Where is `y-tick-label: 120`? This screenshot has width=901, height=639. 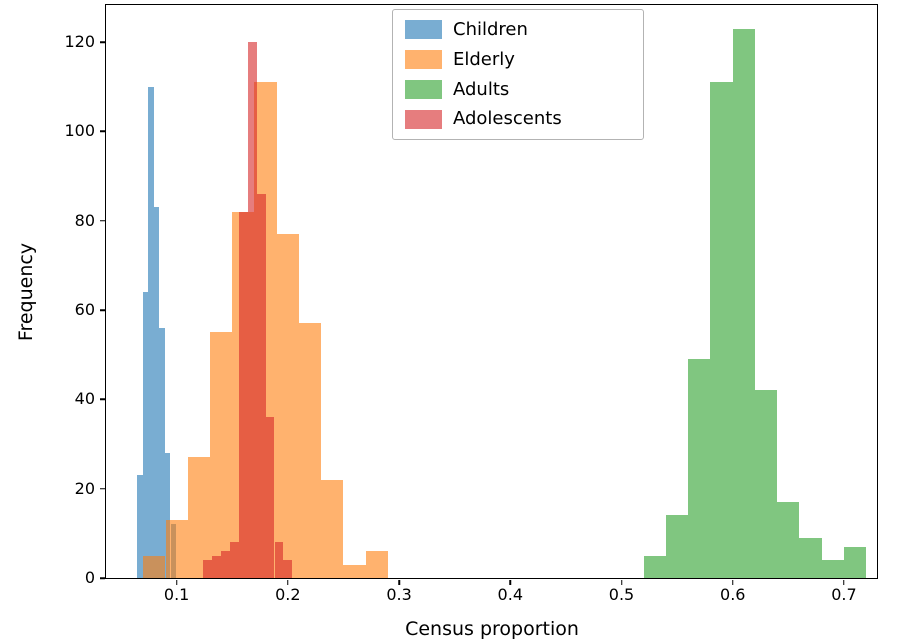
y-tick-label: 120 is located at coordinates (79, 42).